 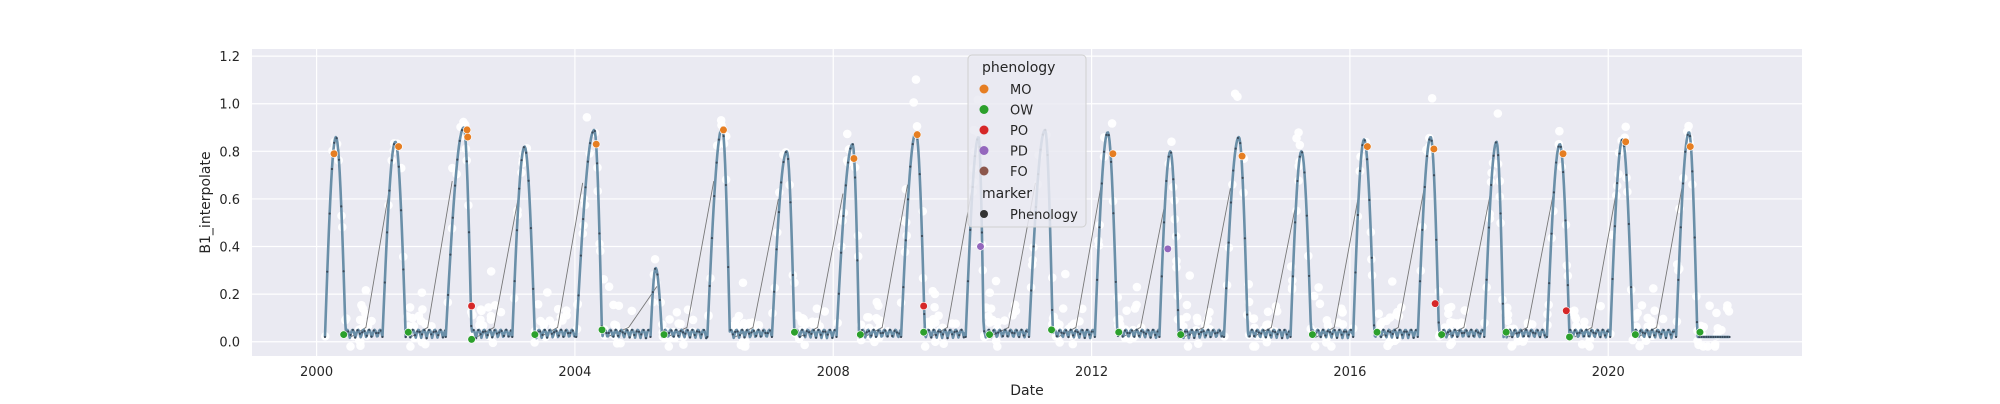 What do you see at coordinates (962, 372) in the screenshot?
I see `x-axis-ticks: 2000 2004 2008 2012 2016 2020` at bounding box center [962, 372].